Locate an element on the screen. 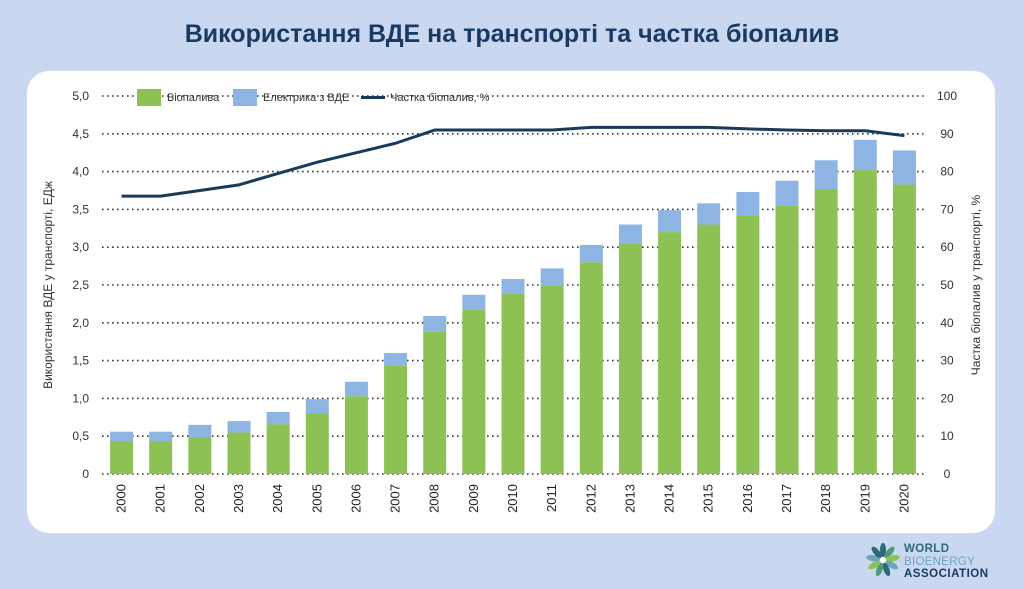  y-tick-label-left: 1,5 is located at coordinates (80, 361).